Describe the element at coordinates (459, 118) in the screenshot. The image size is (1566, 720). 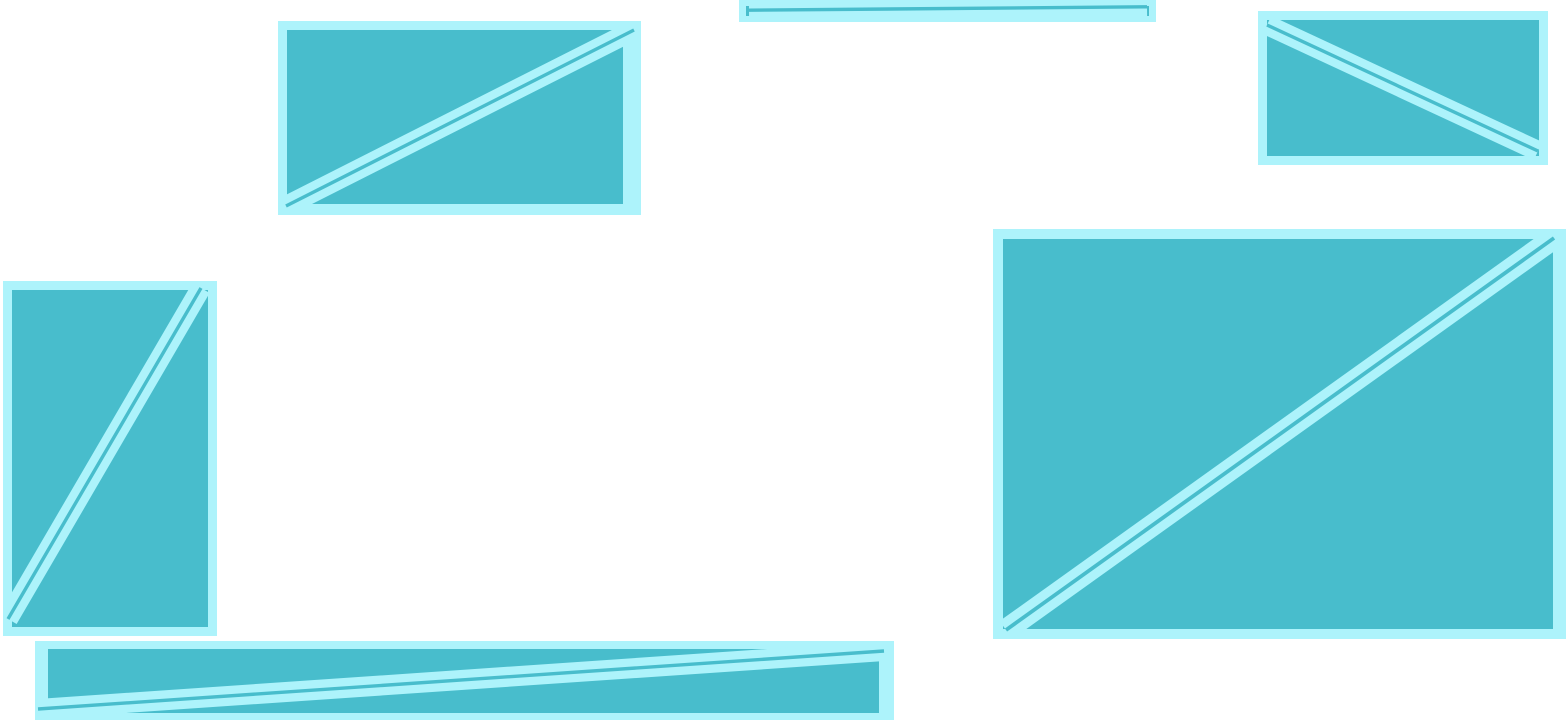
I see `placeholder-box-top-left` at that location.